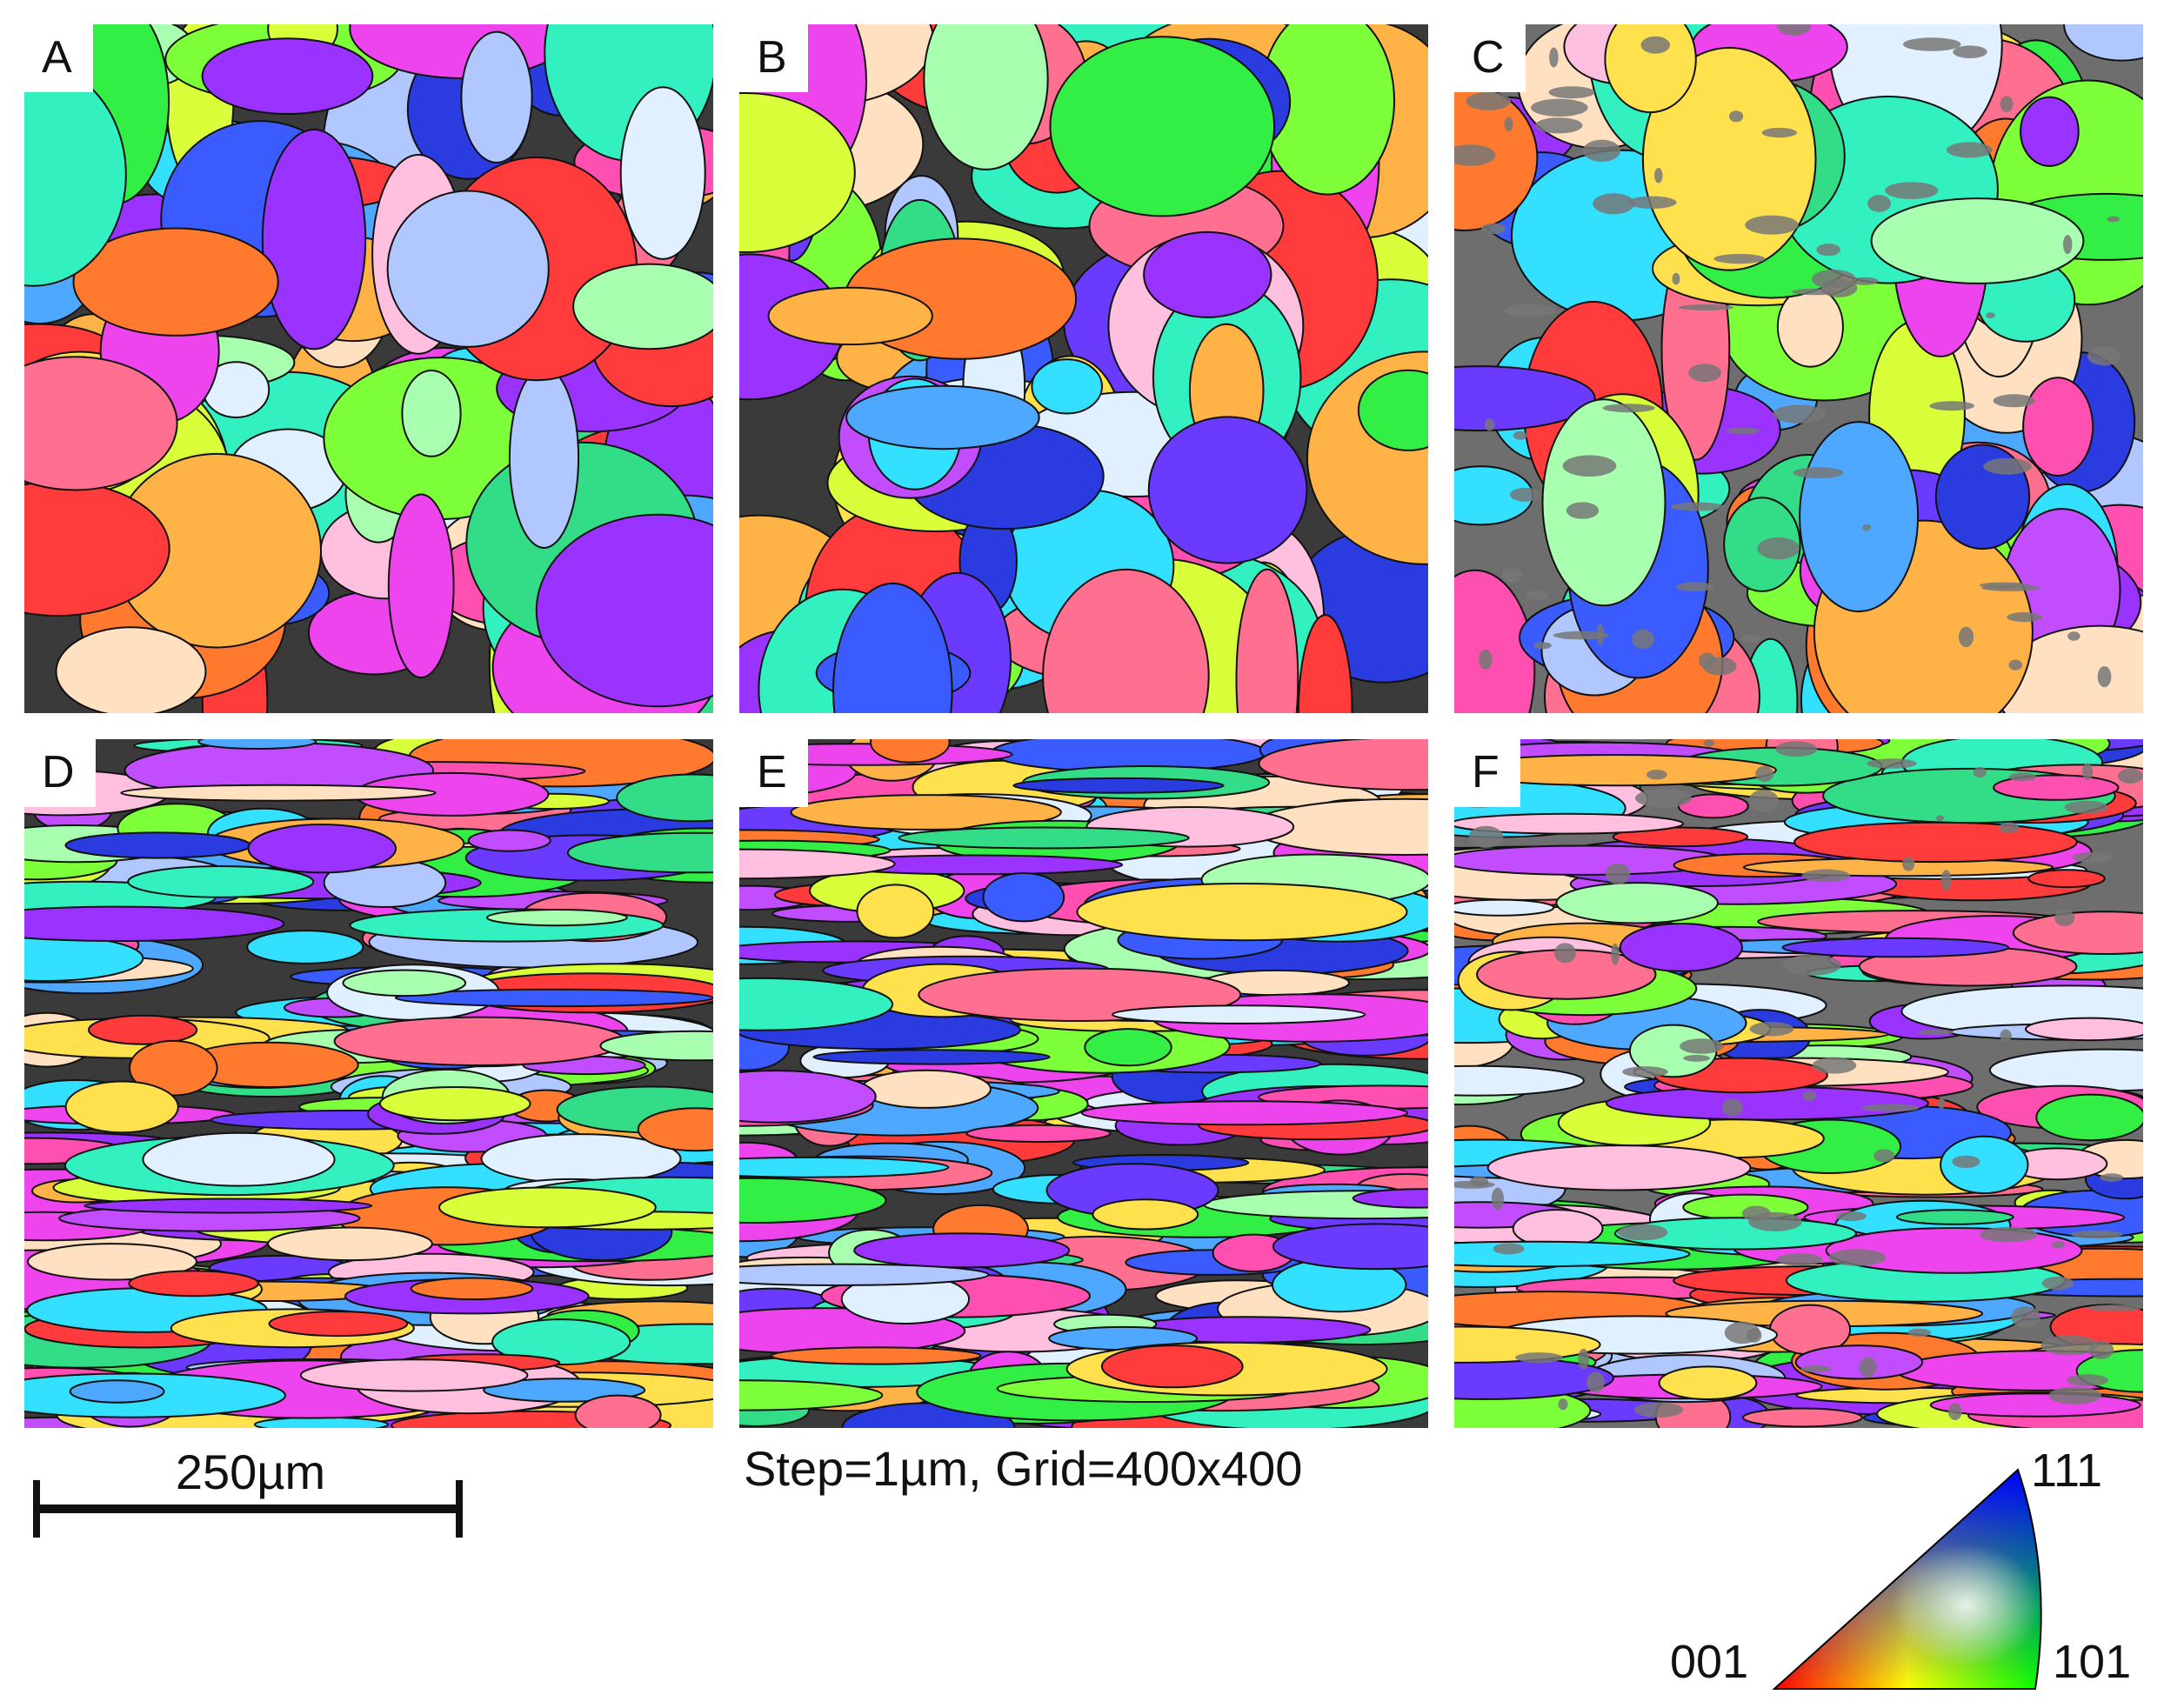 This screenshot has width=2164, height=1708. Describe the element at coordinates (1490, 58) in the screenshot. I see `panel-label-c: C` at that location.